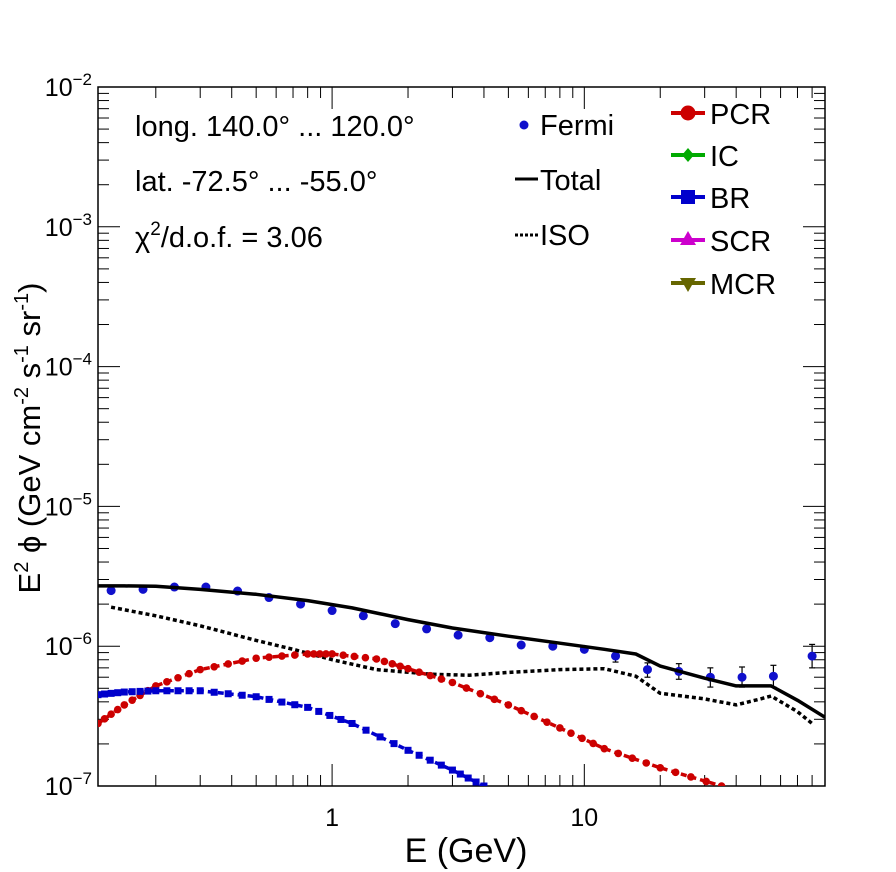 The image size is (896, 872). Describe the element at coordinates (688, 197) in the screenshot. I see `legend-br-marker` at that location.